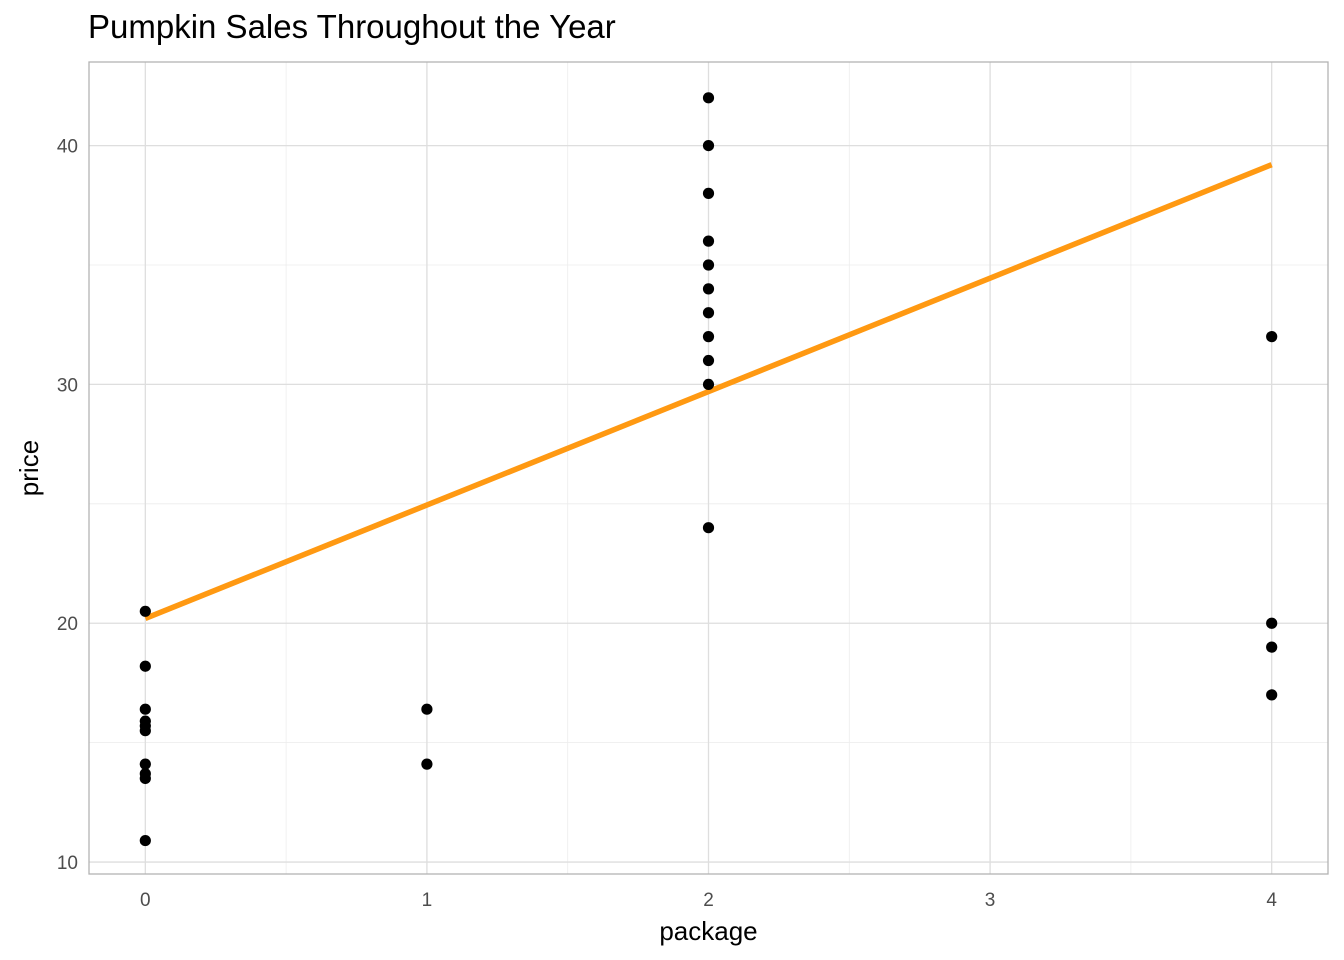  I want to click on x-tick-label: 1, so click(427, 900).